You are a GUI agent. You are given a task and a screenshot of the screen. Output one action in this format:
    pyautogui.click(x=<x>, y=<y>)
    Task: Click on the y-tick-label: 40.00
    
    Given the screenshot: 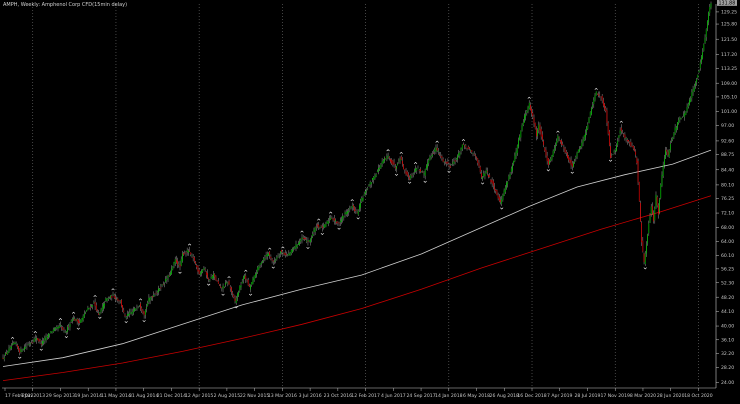 What is the action you would take?
    pyautogui.click(x=727, y=327)
    